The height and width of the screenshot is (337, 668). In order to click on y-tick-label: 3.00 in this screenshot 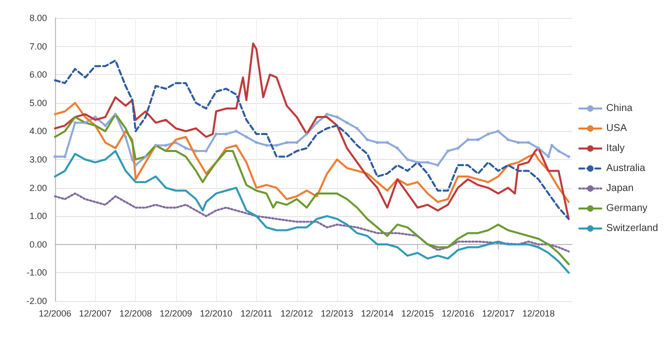, I will do `click(38, 159)`.